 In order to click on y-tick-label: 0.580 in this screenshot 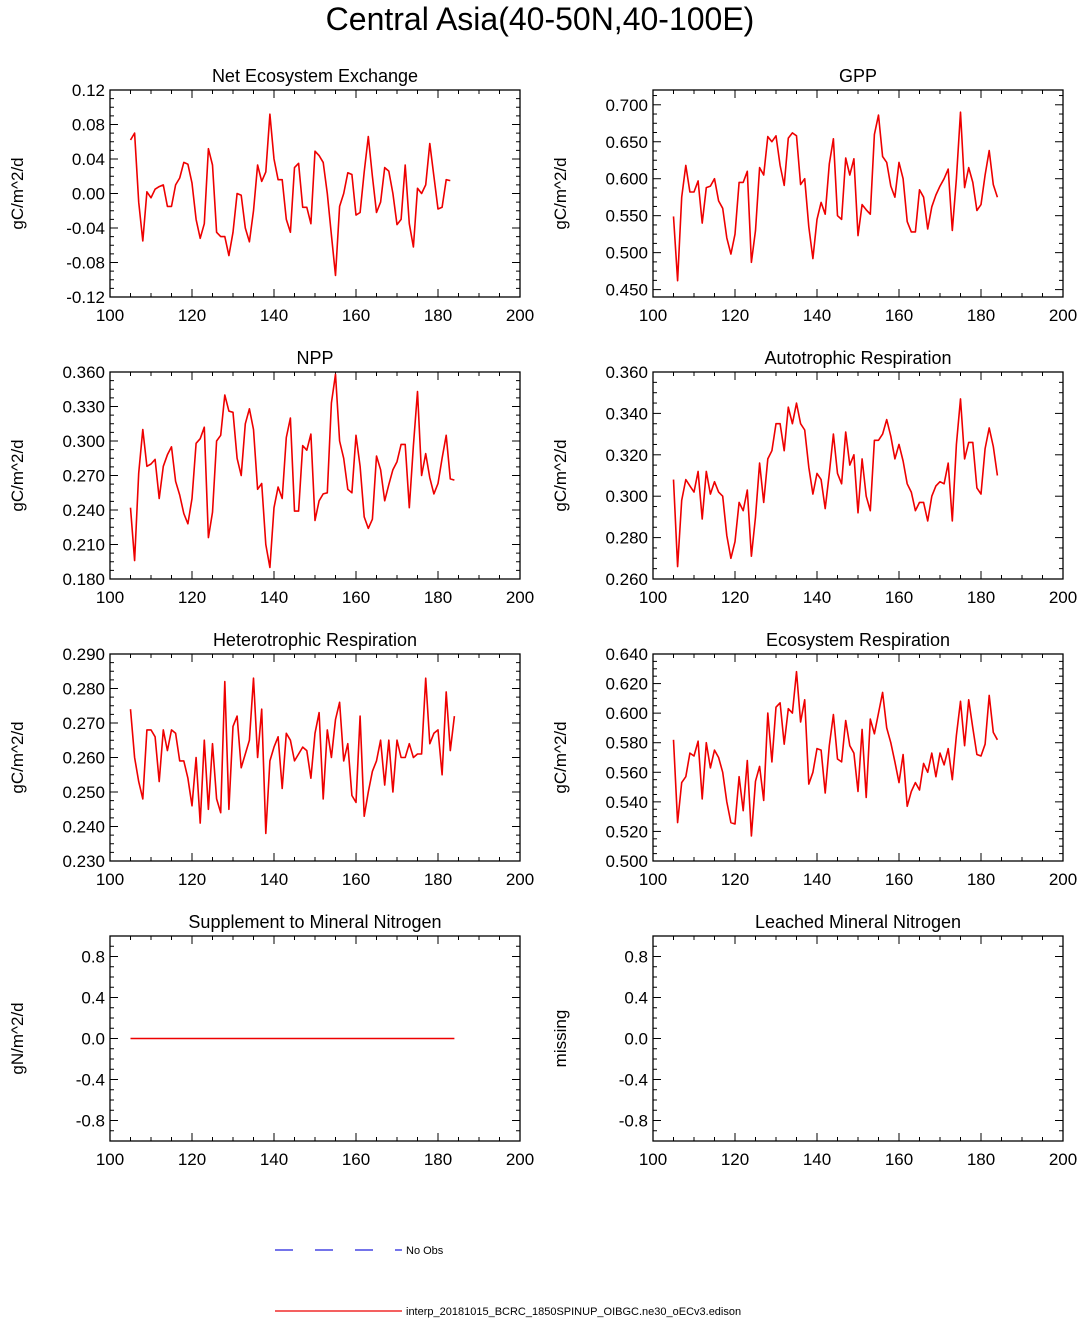, I will do `click(626, 743)`.